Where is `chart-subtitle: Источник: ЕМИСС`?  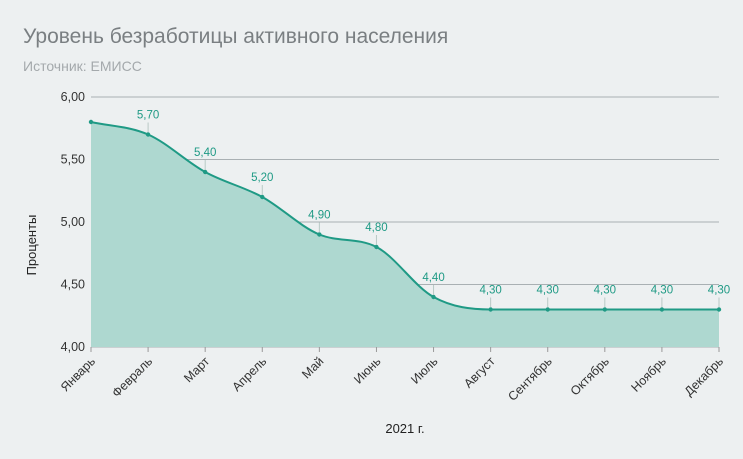 chart-subtitle: Источник: ЕМИСС is located at coordinates (82, 66).